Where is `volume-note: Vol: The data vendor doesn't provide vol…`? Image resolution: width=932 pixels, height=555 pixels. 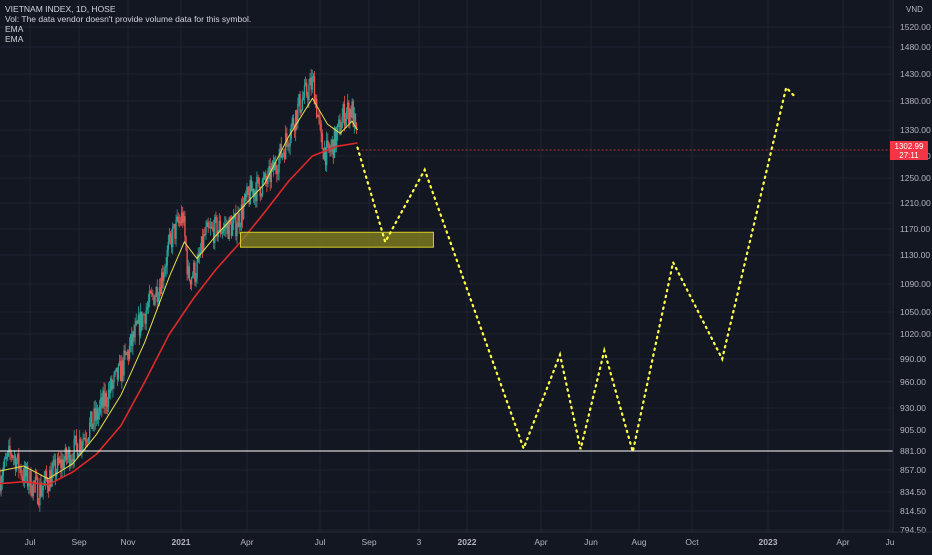
volume-note: Vol: The data vendor doesn't provide vol… is located at coordinates (128, 19).